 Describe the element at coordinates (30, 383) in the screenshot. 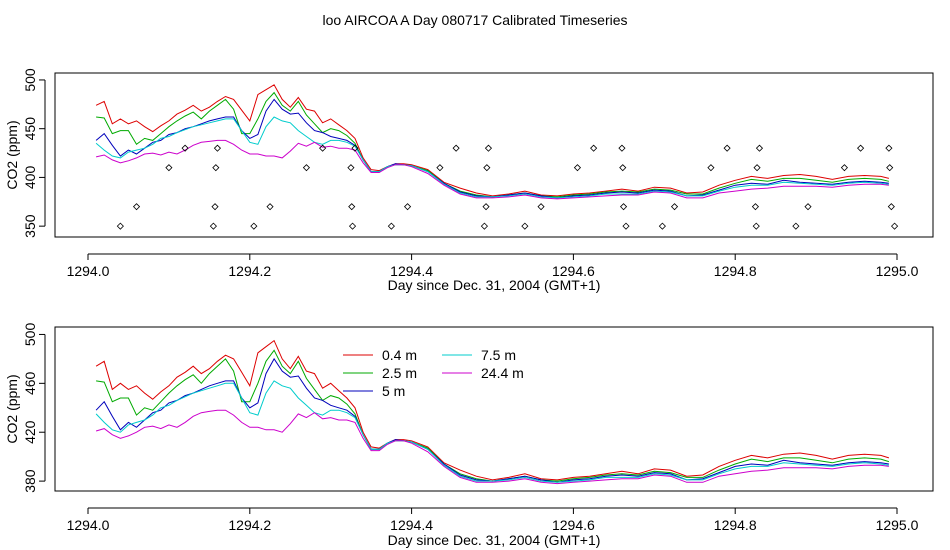

I see `y-tick-label: 460` at that location.